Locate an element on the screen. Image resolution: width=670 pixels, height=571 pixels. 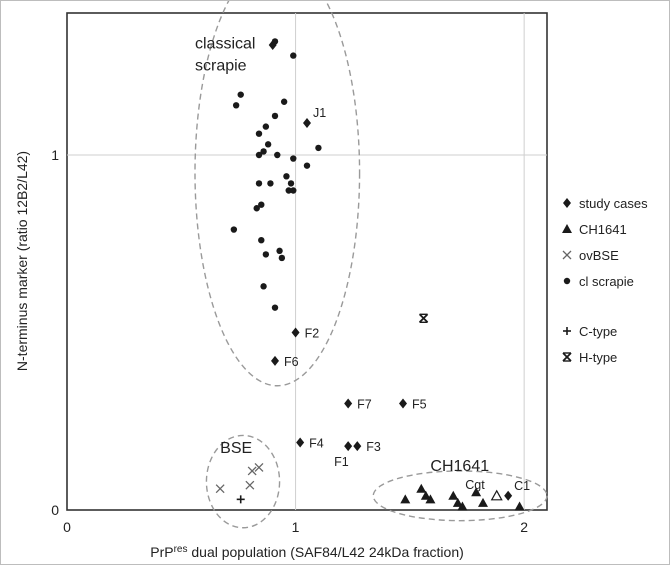
point-label: F2 is located at coordinates (312, 334).